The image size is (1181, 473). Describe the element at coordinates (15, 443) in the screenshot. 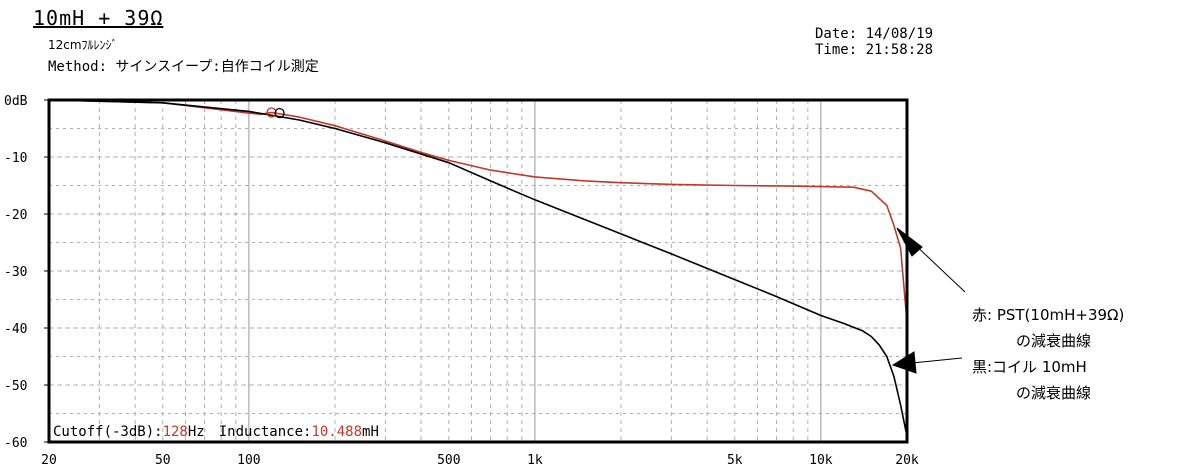

I see `y-tick-label: -60` at that location.